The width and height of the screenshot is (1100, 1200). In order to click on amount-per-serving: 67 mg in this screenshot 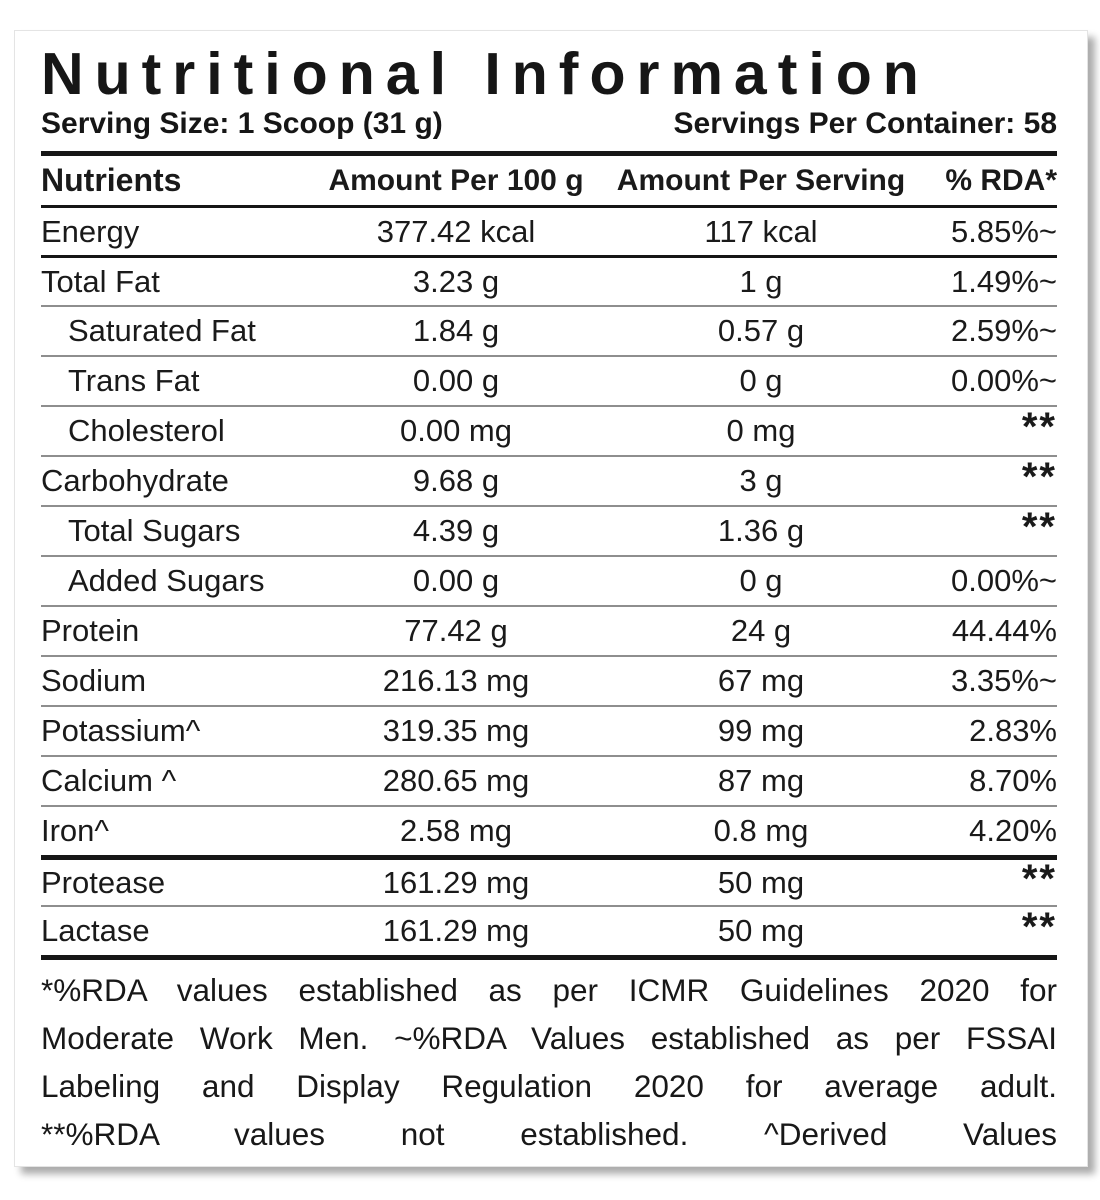, I will do `click(761, 680)`.